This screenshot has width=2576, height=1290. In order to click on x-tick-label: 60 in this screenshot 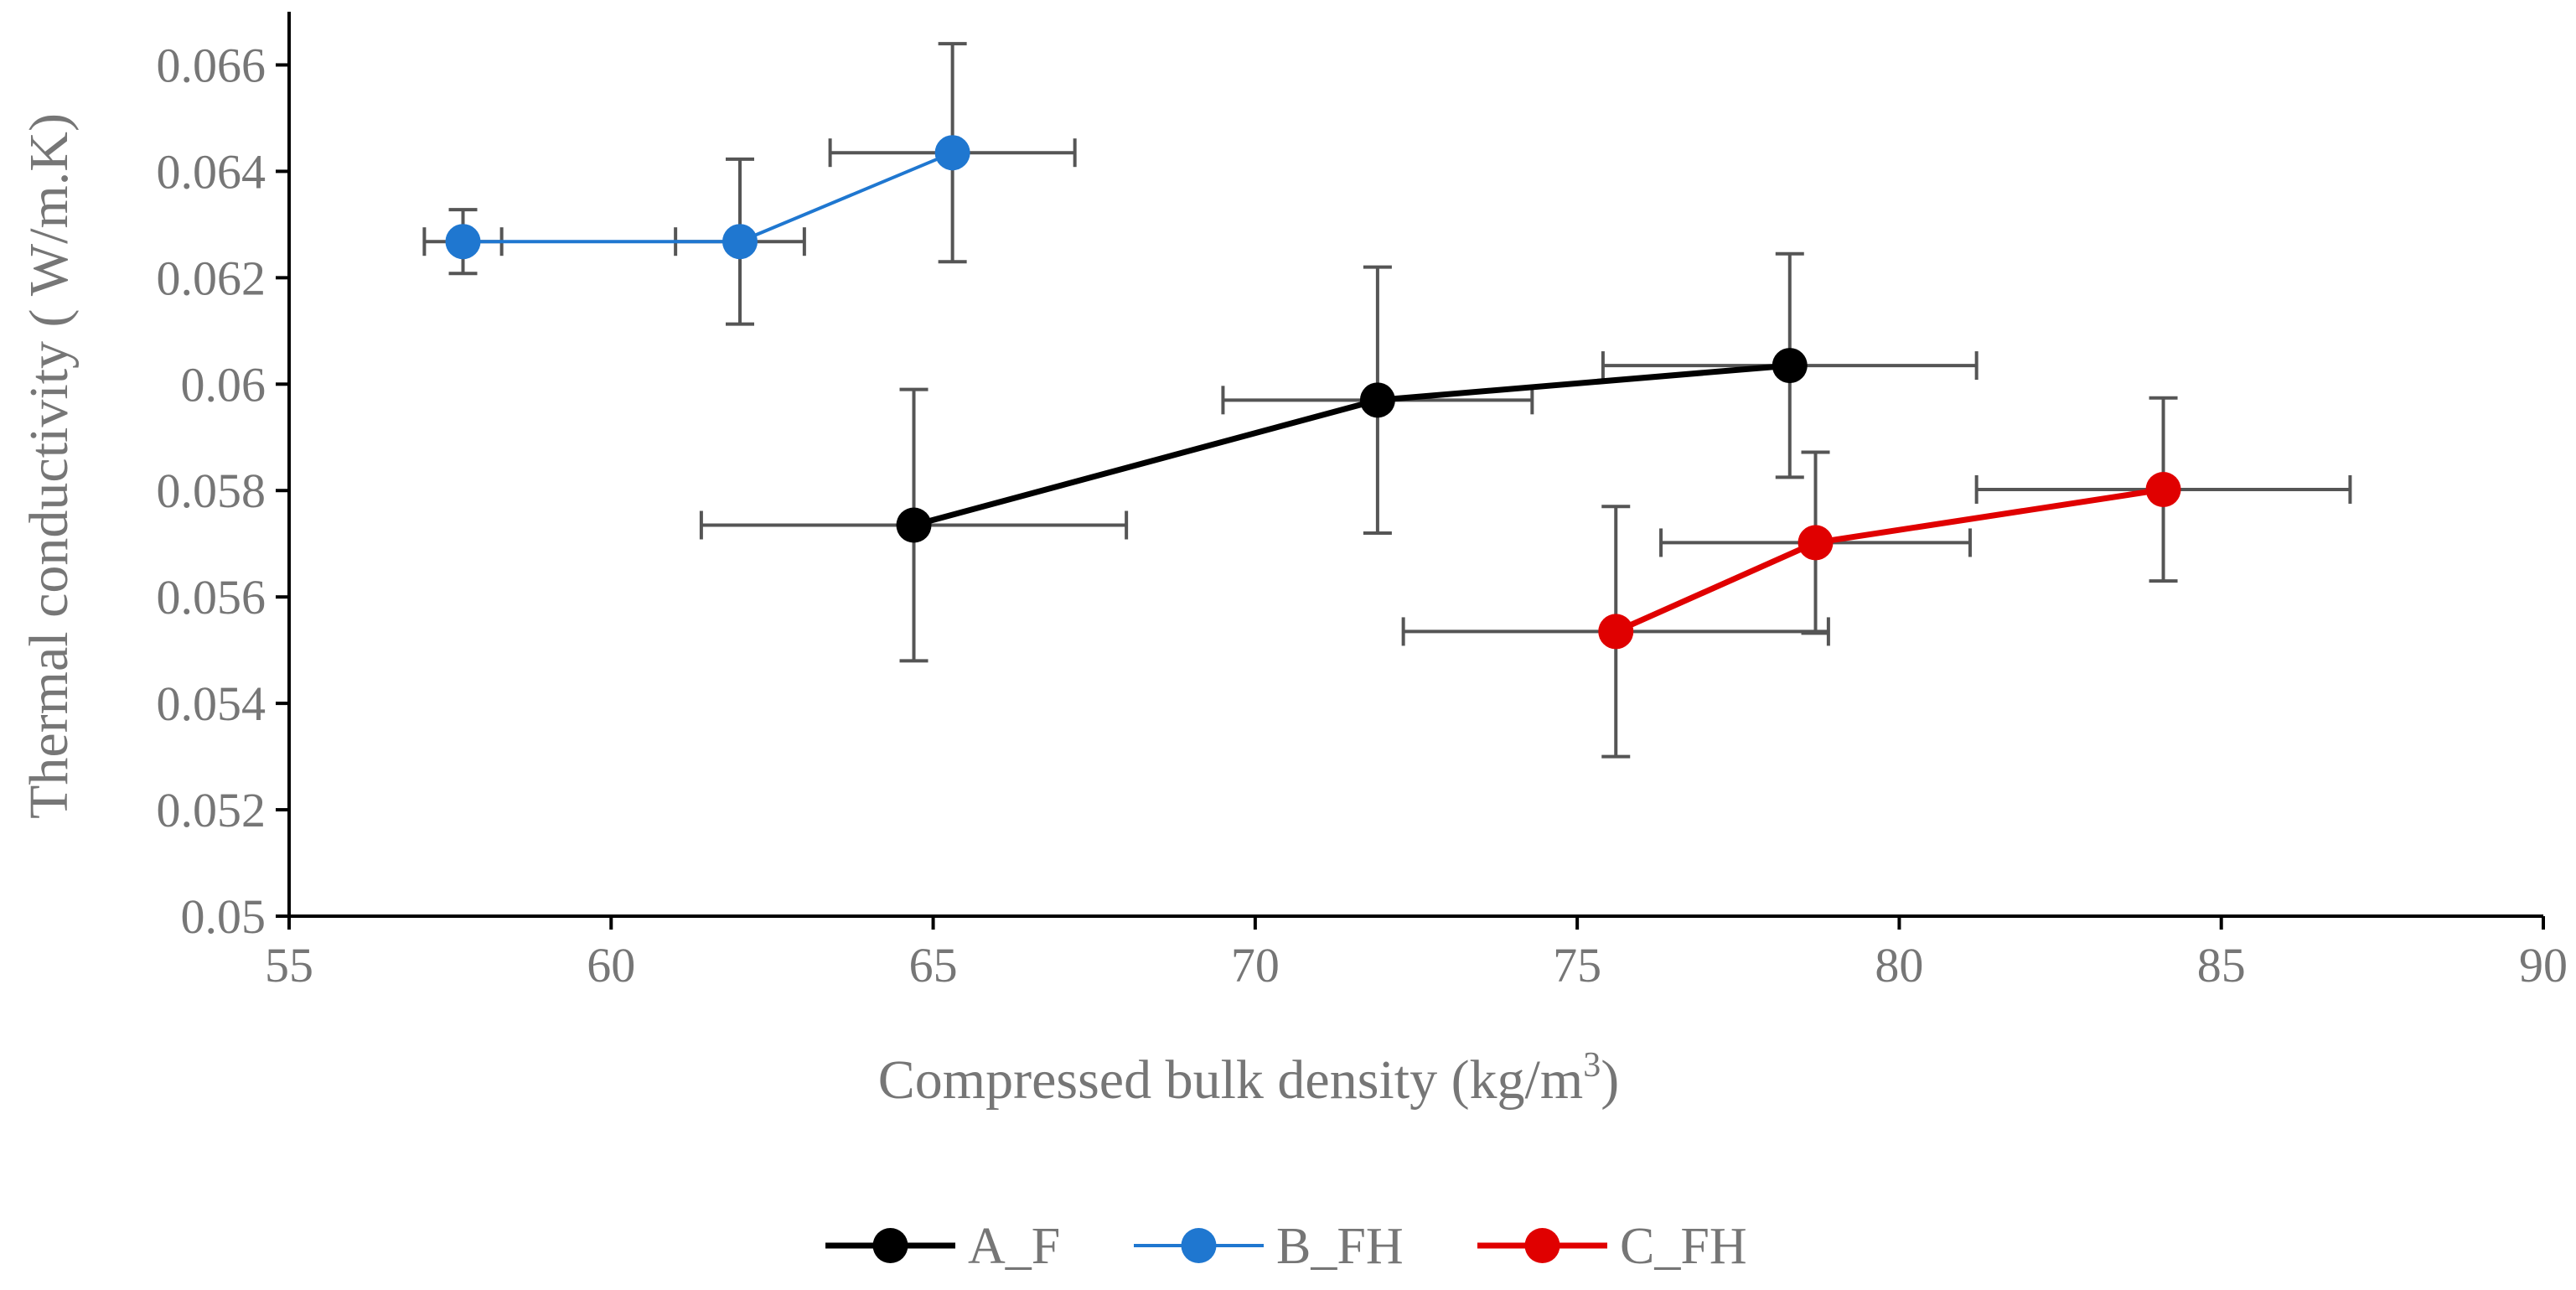, I will do `click(611, 965)`.